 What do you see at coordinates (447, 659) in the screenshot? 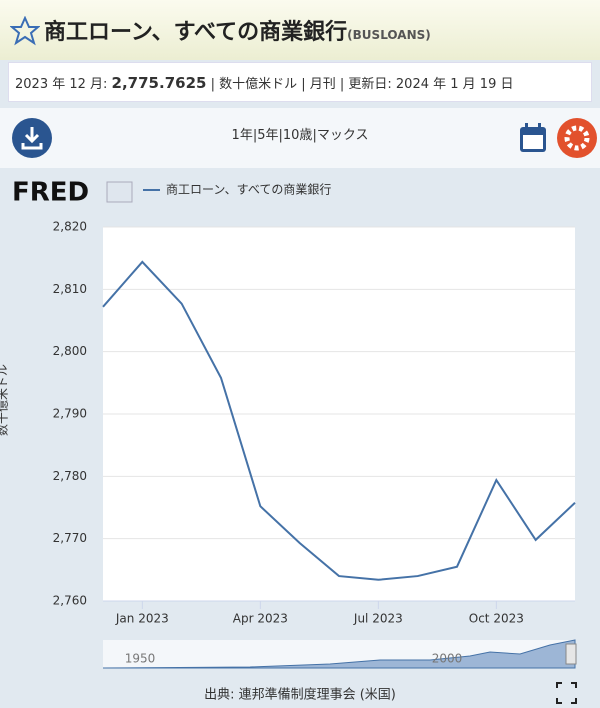
I see `navigator-label: 2000` at bounding box center [447, 659].